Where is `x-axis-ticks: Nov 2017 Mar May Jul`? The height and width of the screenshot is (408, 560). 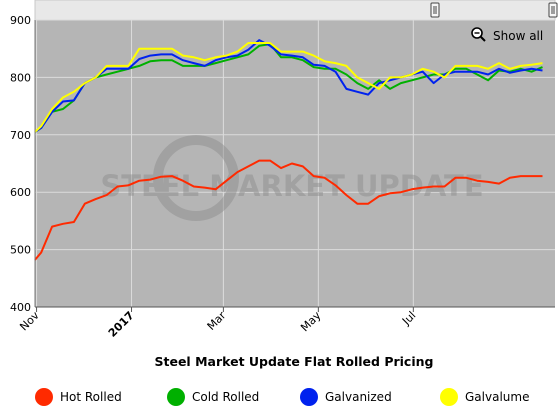 x-axis-ticks: Nov 2017 Mar May Jul is located at coordinates (217, 323).